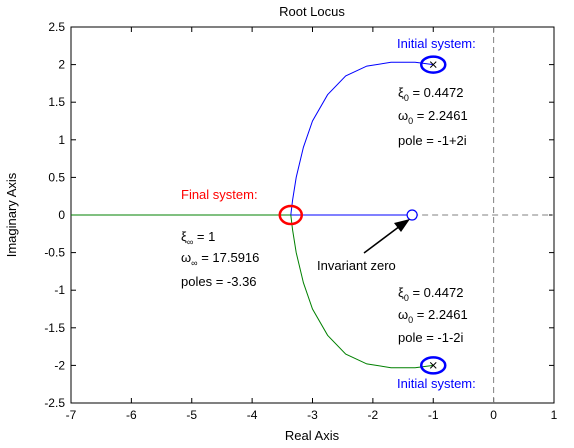 The image size is (574, 448). I want to click on y-tick-label: 2, so click(61, 65).